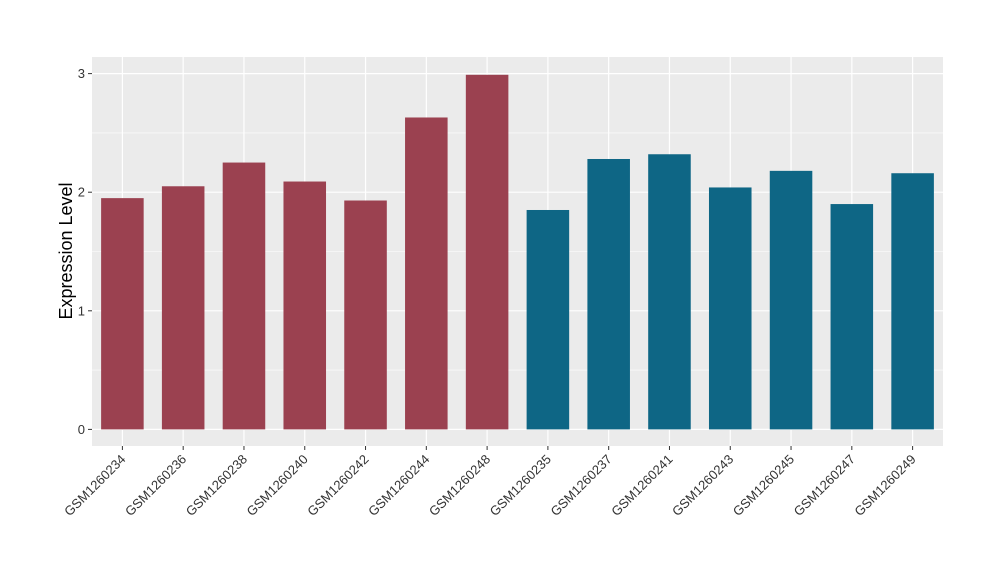 The height and width of the screenshot is (580, 1000). Describe the element at coordinates (520, 485) in the screenshot. I see `x-tick-label: GSM1260235` at that location.